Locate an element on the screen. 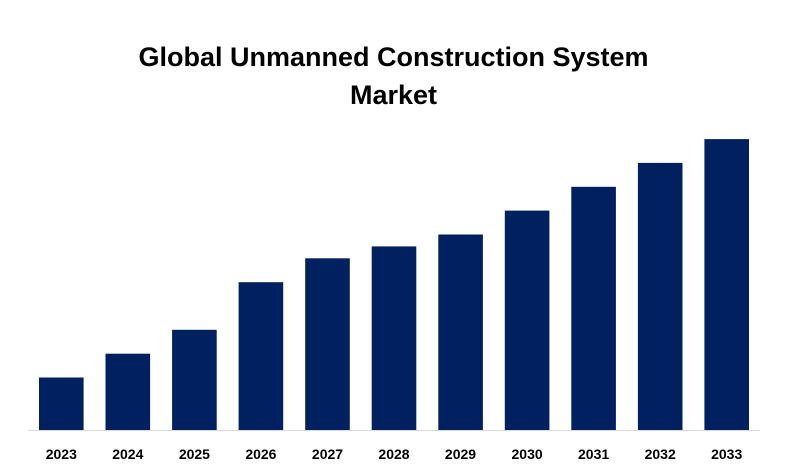 Image resolution: width=787 pixels, height=472 pixels. x-tick-label-2023: 2023 is located at coordinates (61, 454).